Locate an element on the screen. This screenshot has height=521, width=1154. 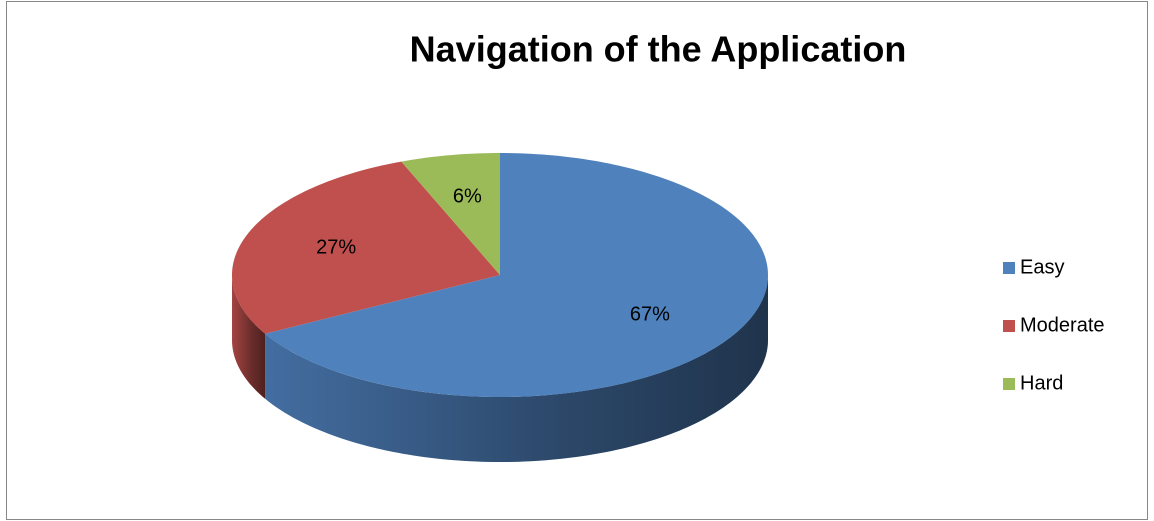
chart-title: Navigation of the Application is located at coordinates (658, 49).